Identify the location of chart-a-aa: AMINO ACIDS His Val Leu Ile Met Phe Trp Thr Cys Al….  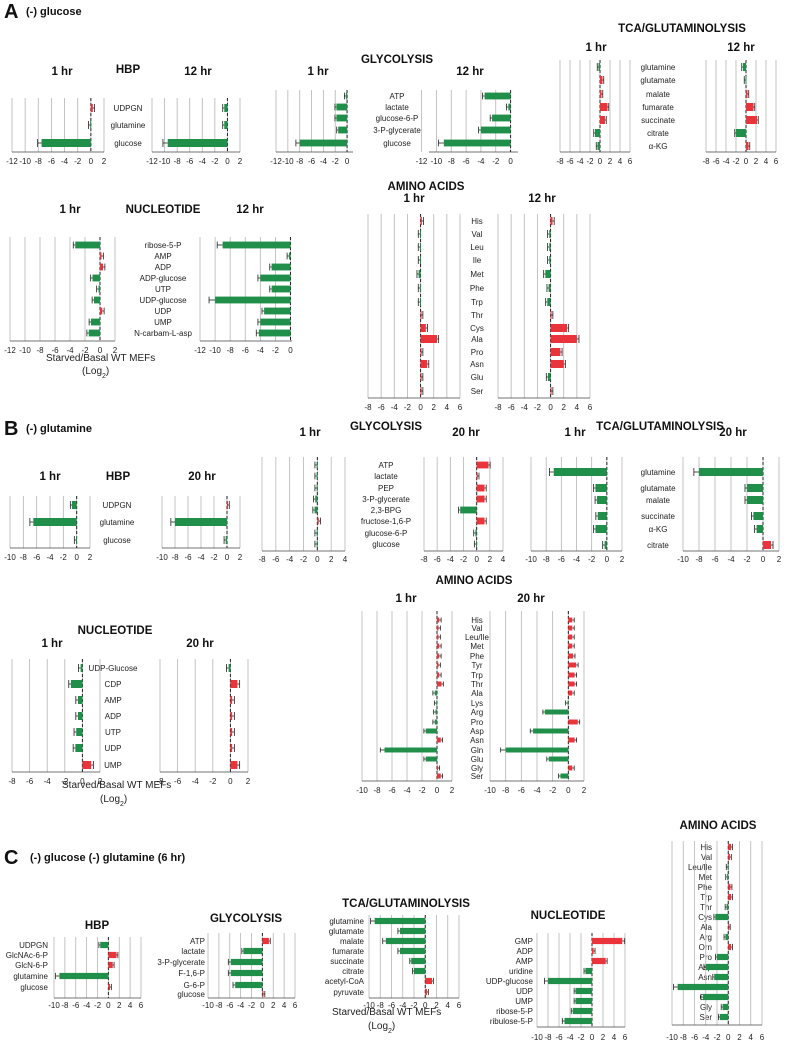
(478, 296).